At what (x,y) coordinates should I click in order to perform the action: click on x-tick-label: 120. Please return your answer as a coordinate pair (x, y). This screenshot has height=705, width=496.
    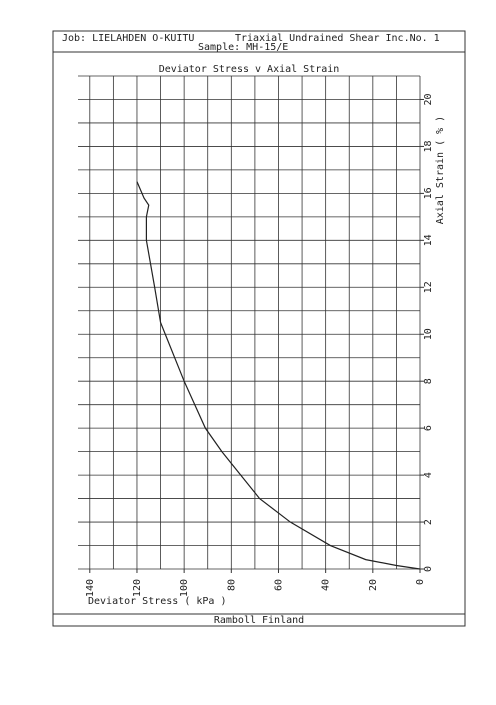
    Looking at the image, I should click on (137, 588).